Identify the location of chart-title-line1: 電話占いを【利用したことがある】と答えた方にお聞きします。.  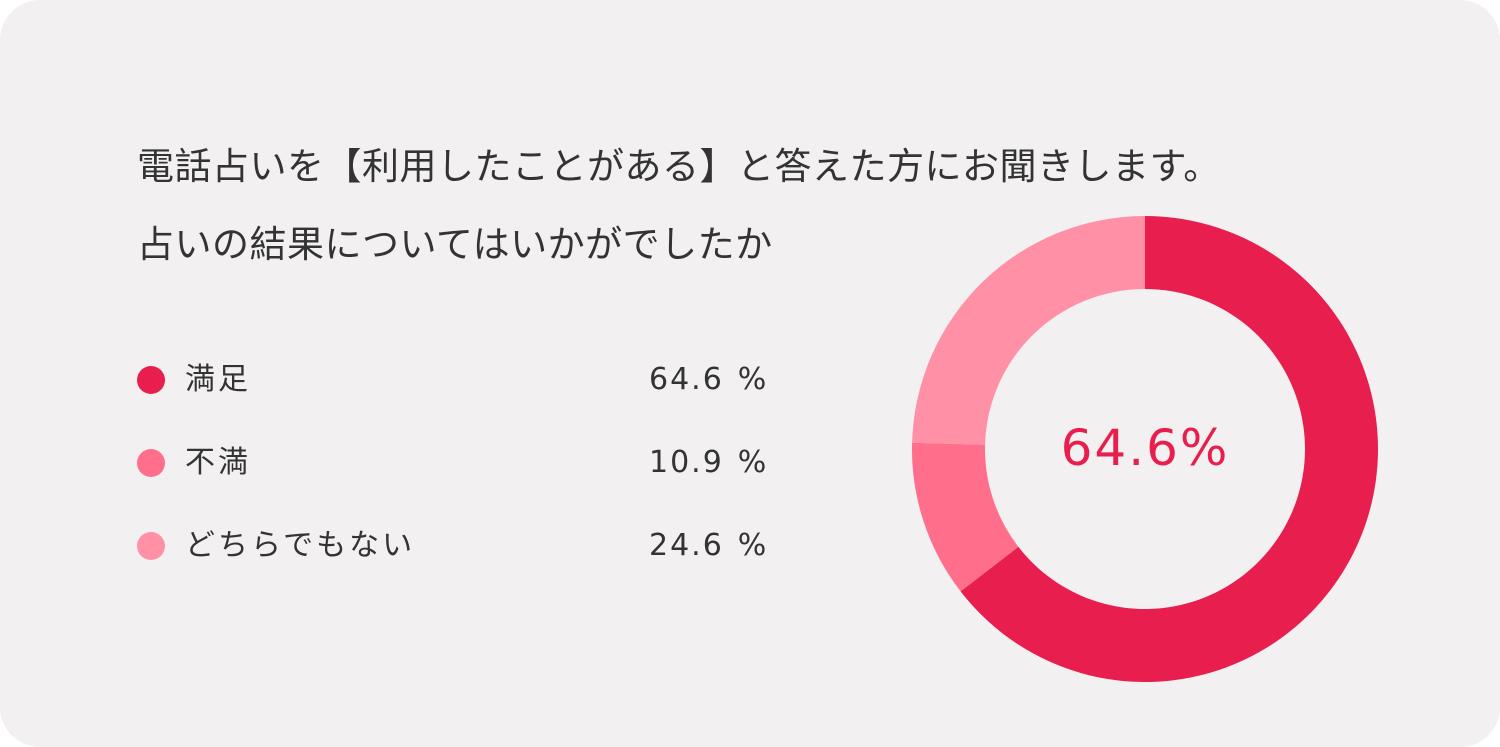
(679, 166).